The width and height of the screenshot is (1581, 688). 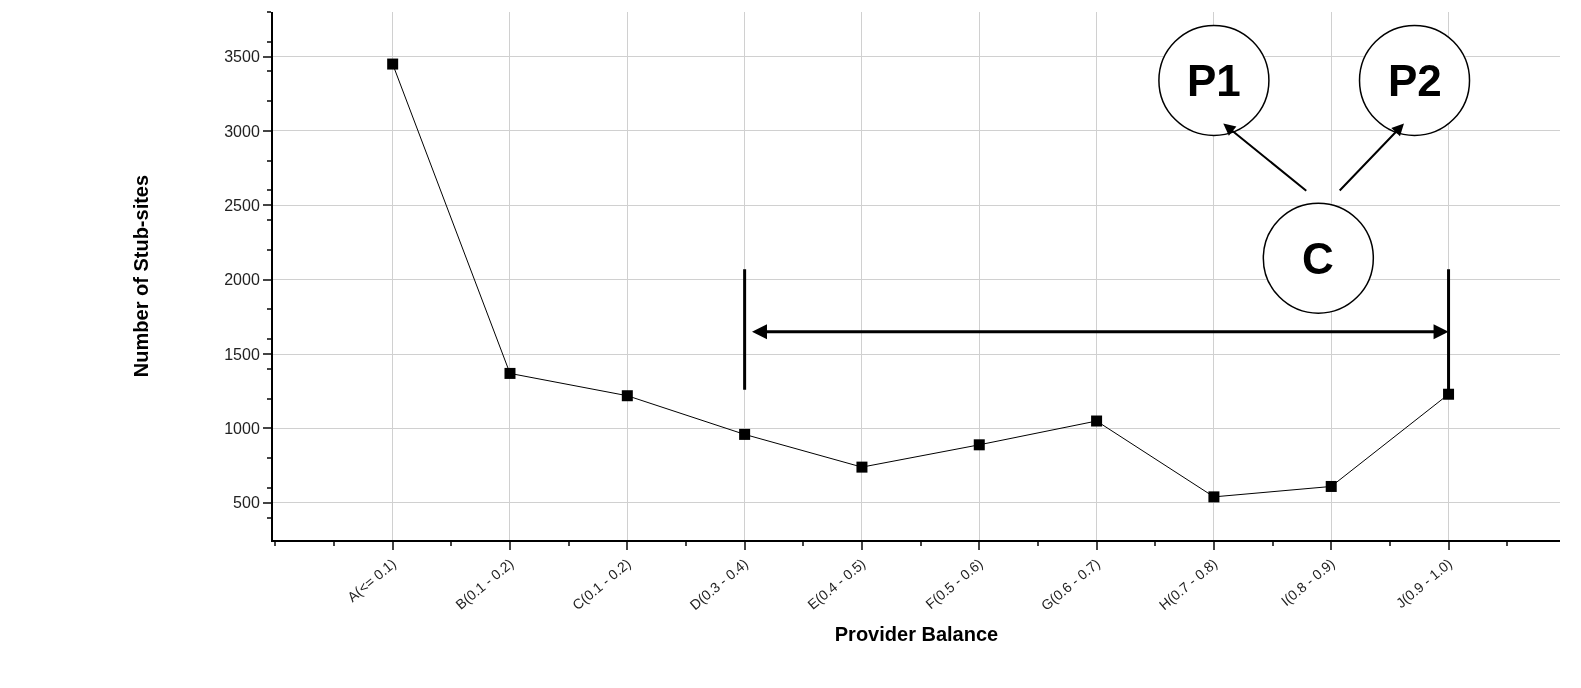 What do you see at coordinates (242, 205) in the screenshot?
I see `y-tick-label: 2500` at bounding box center [242, 205].